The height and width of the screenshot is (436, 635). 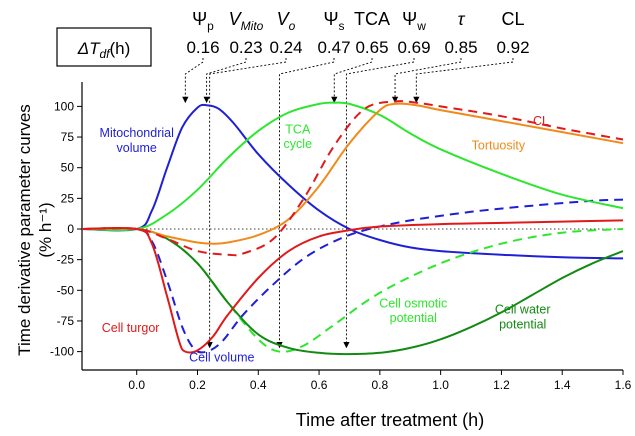 I want to click on table-value: 0.92, so click(x=512, y=47).